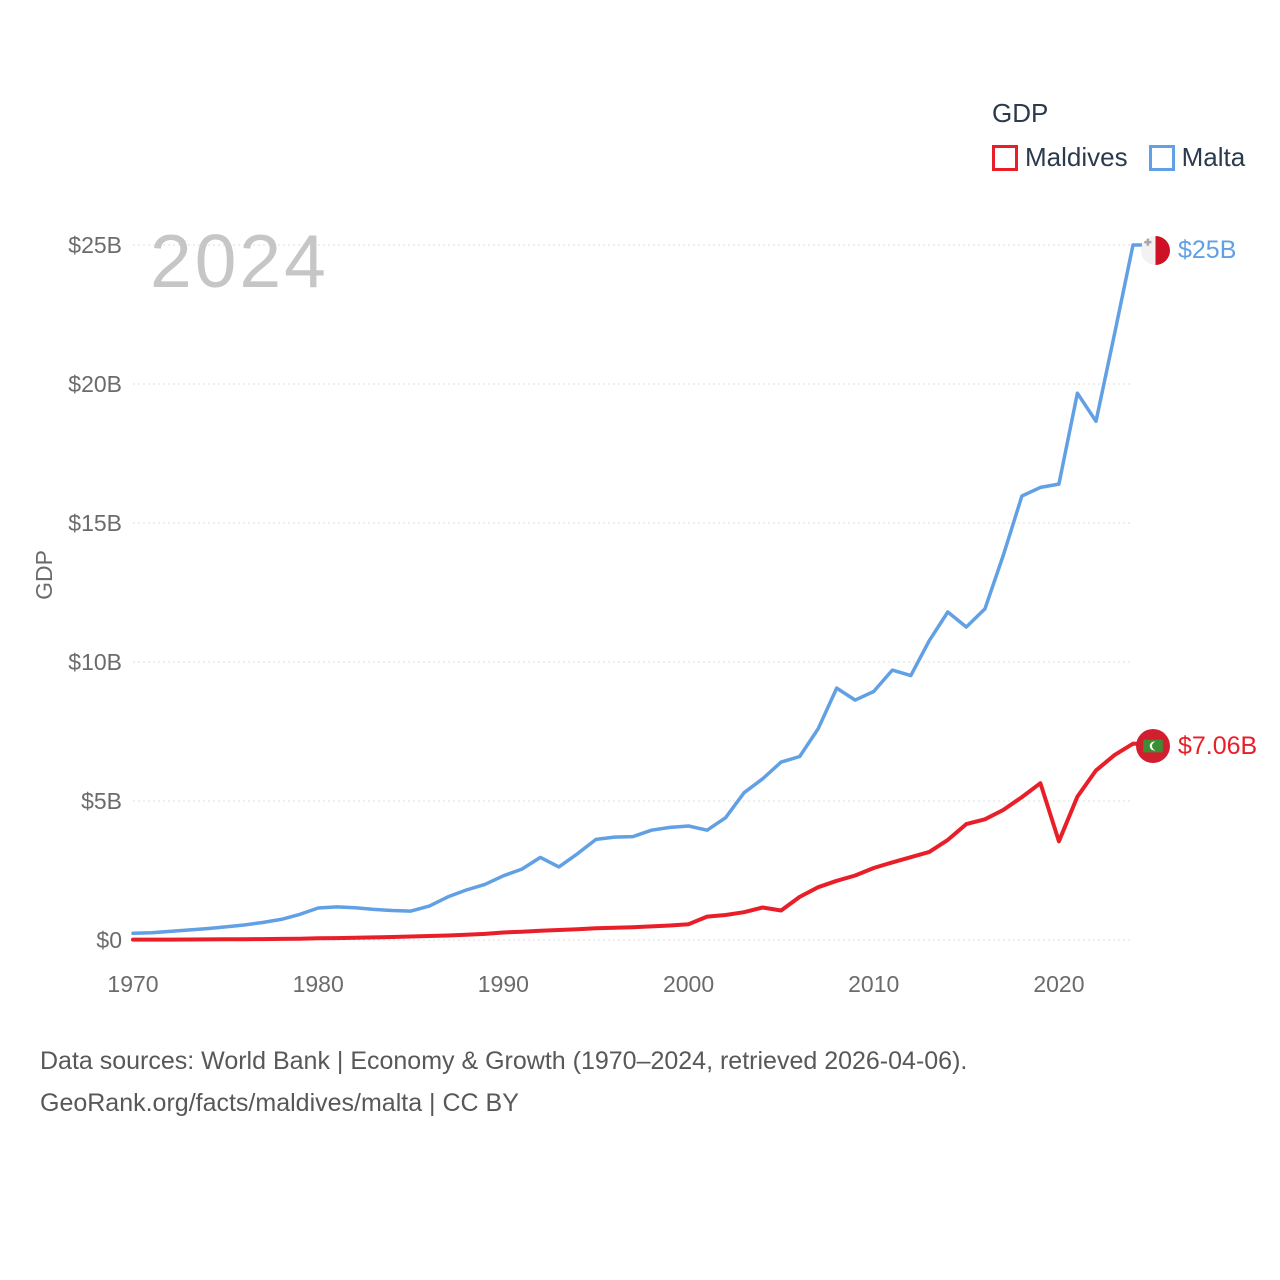  Describe the element at coordinates (95, 523) in the screenshot. I see `y-tick-label: $15B` at that location.